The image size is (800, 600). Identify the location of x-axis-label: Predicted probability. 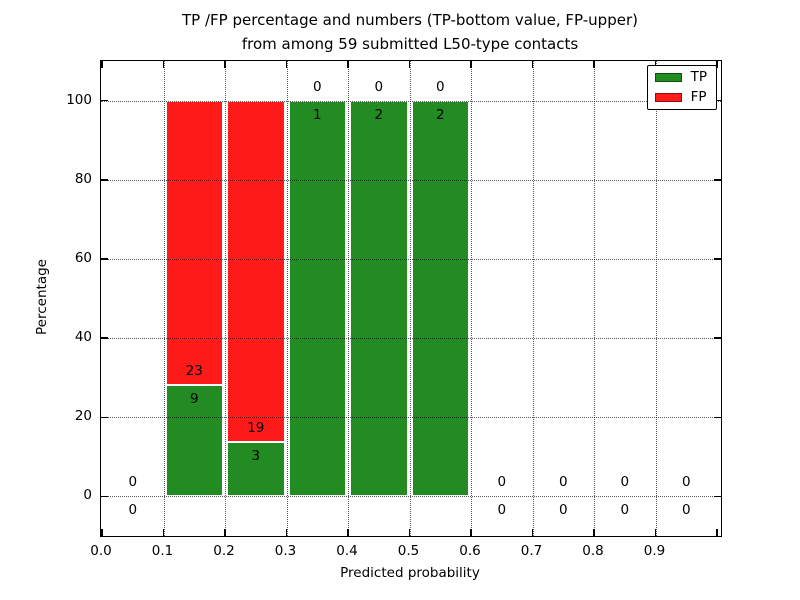
(410, 573).